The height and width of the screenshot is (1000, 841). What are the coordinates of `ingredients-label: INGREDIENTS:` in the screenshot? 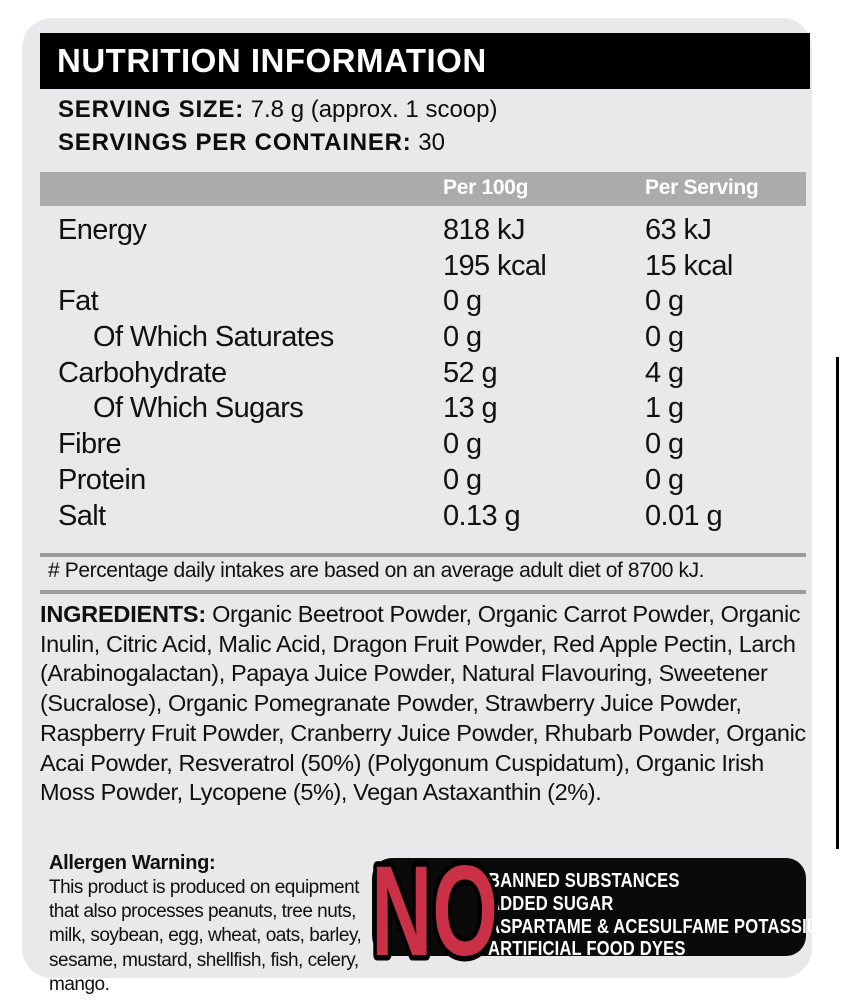 It's located at (123, 614).